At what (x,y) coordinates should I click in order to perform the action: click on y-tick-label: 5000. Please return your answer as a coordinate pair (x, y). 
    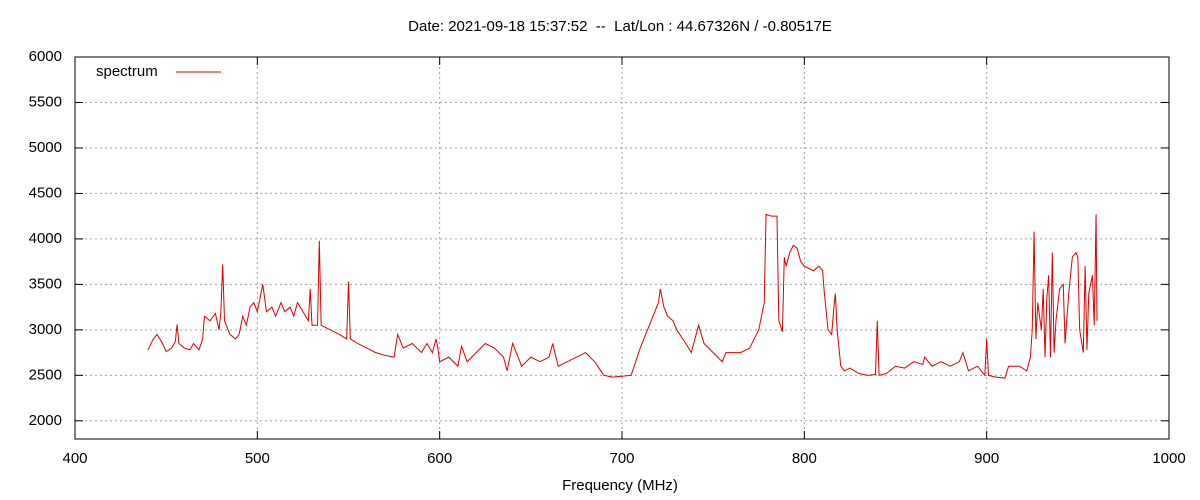
    Looking at the image, I should click on (45, 147).